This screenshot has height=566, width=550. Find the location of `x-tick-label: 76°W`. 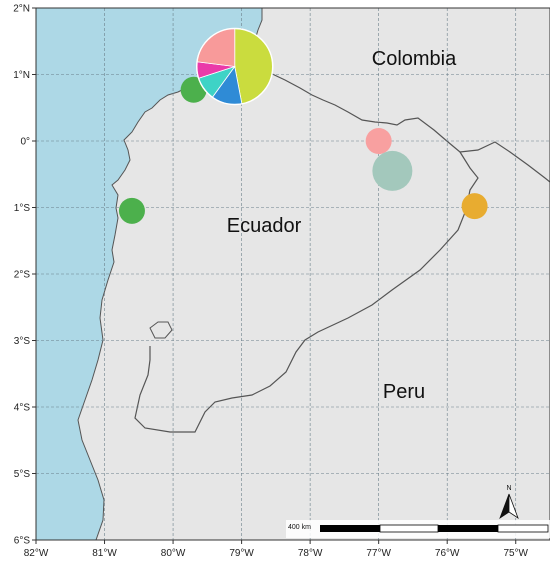

x-tick-label: 76°W is located at coordinates (447, 553).